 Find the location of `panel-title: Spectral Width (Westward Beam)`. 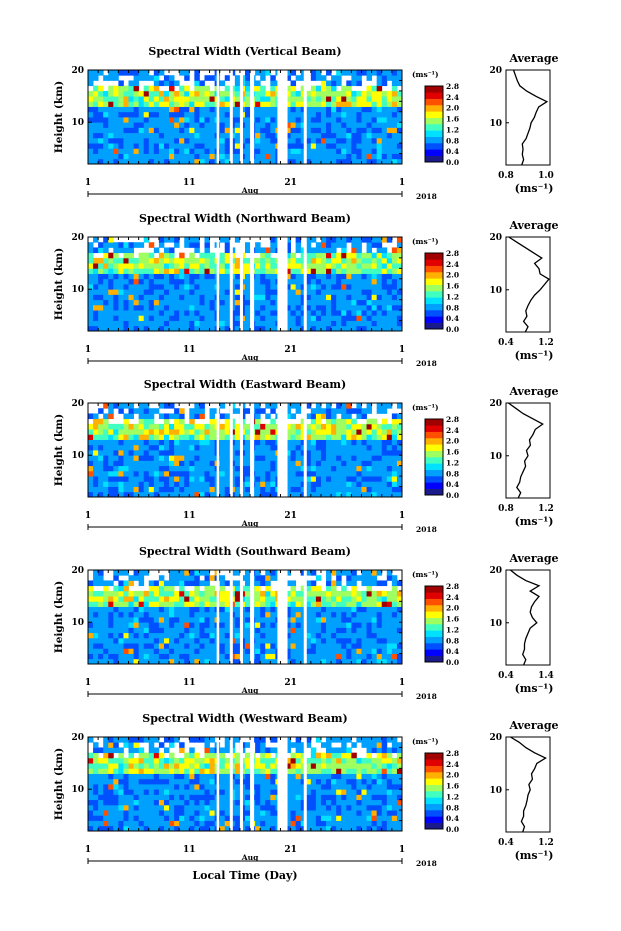

panel-title: Spectral Width (Westward Beam) is located at coordinates (244, 718).